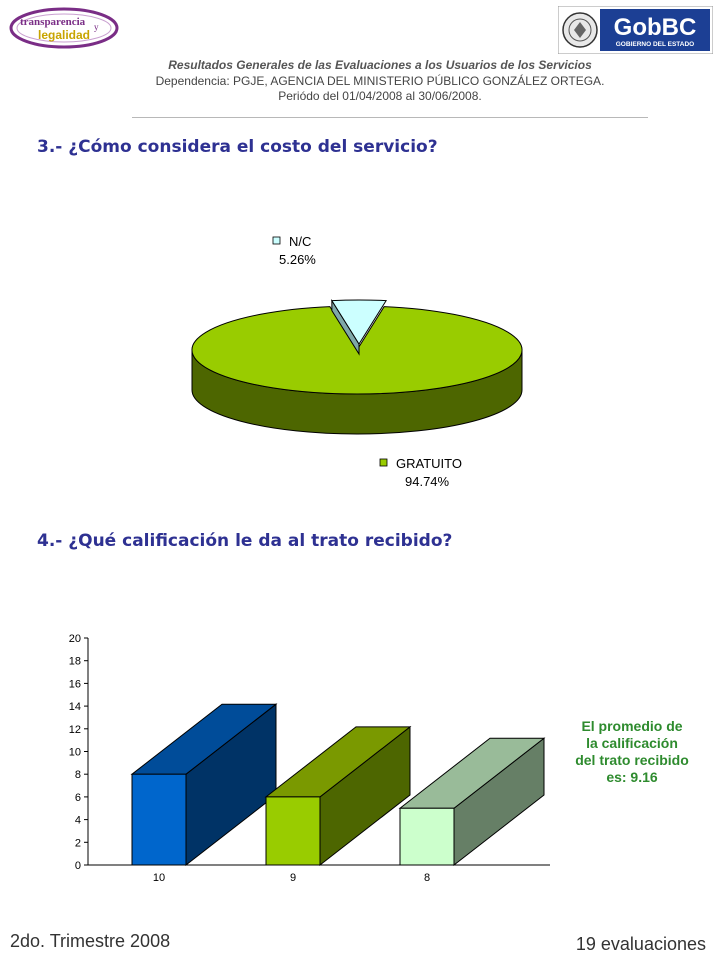 The width and height of the screenshot is (720, 960). Describe the element at coordinates (75, 684) in the screenshot. I see `y-tick-label: 16` at that location.